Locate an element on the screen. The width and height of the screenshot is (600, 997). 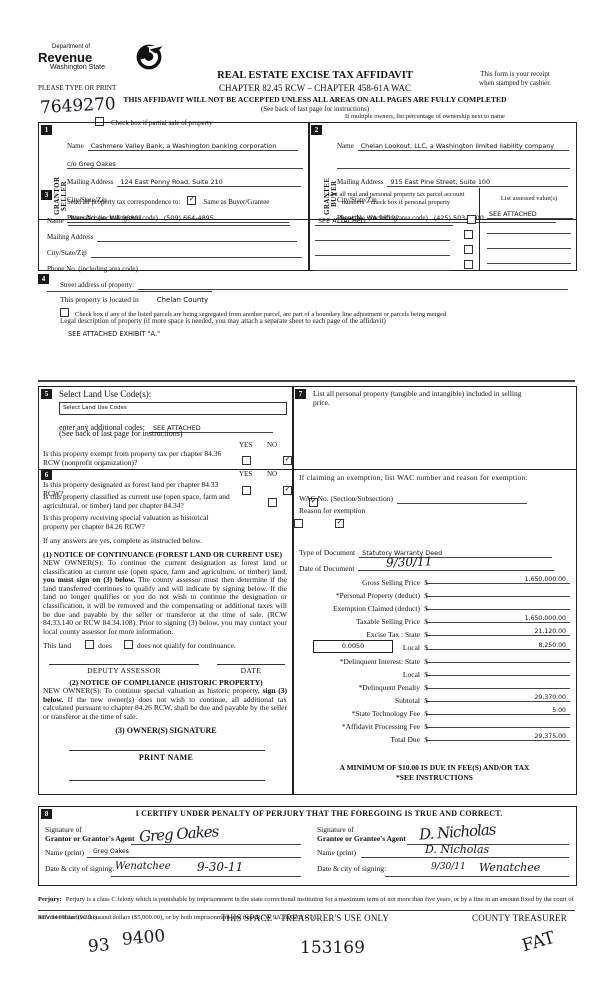
current-use-no-checkbox is located at coordinates (313, 502).